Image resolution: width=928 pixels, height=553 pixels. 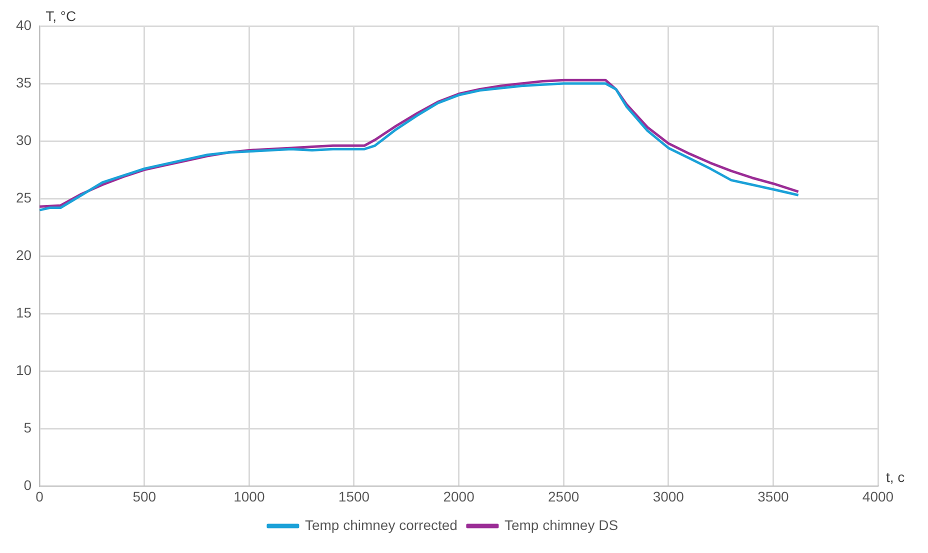 I want to click on x-tick-label: 3000, so click(x=668, y=496).